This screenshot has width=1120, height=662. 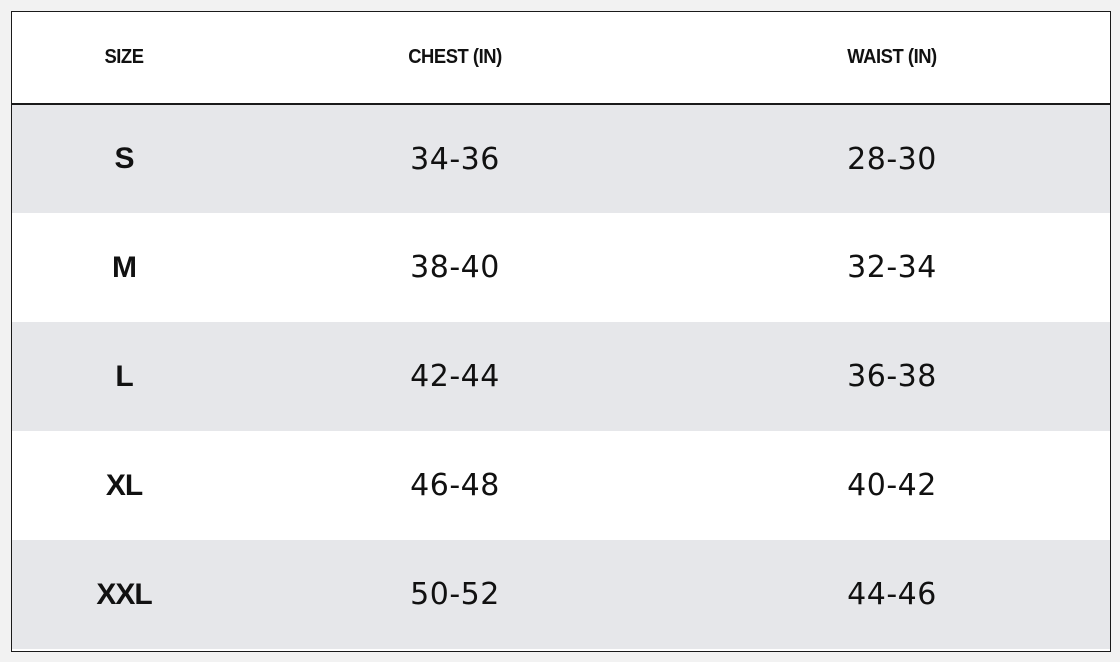 I want to click on header-chest: CHEST (IN), so click(x=455, y=58).